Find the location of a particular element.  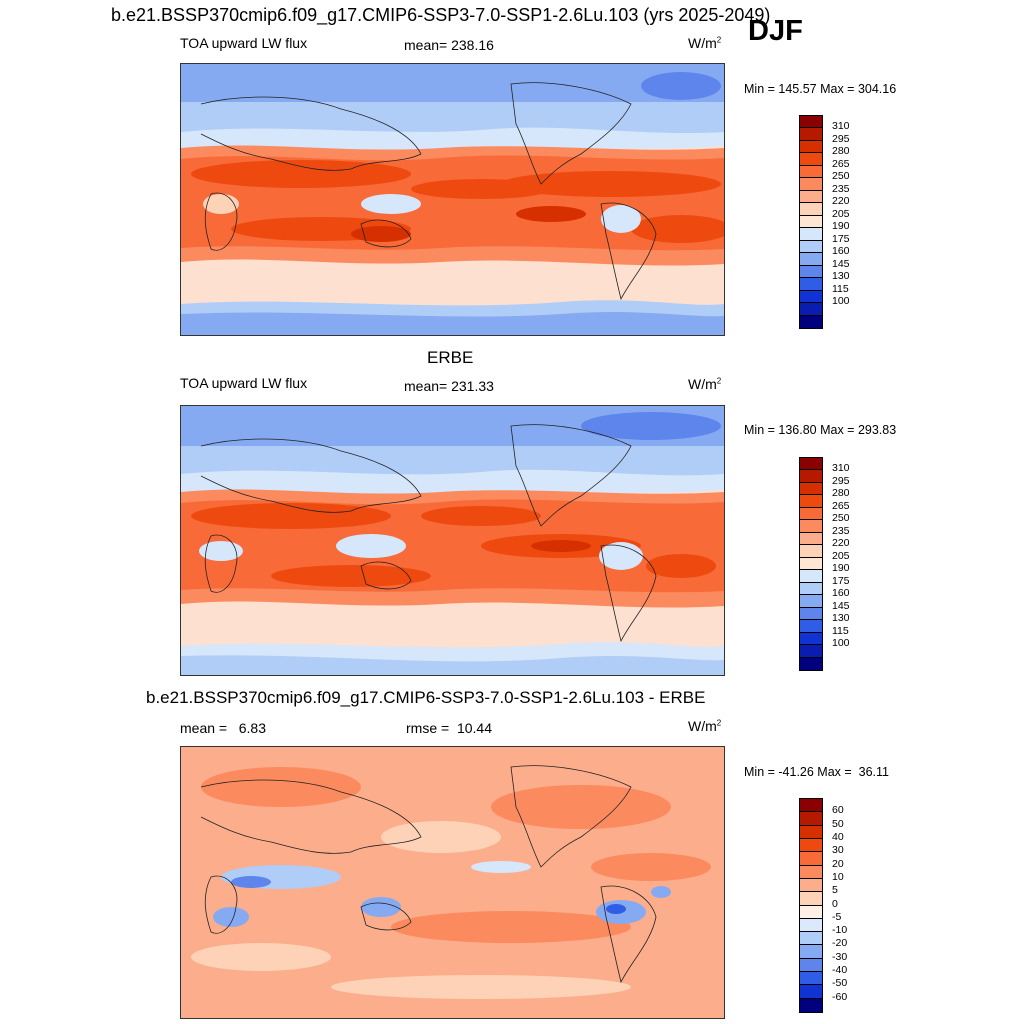

colorbar-tick-label: -30 is located at coordinates (840, 956).